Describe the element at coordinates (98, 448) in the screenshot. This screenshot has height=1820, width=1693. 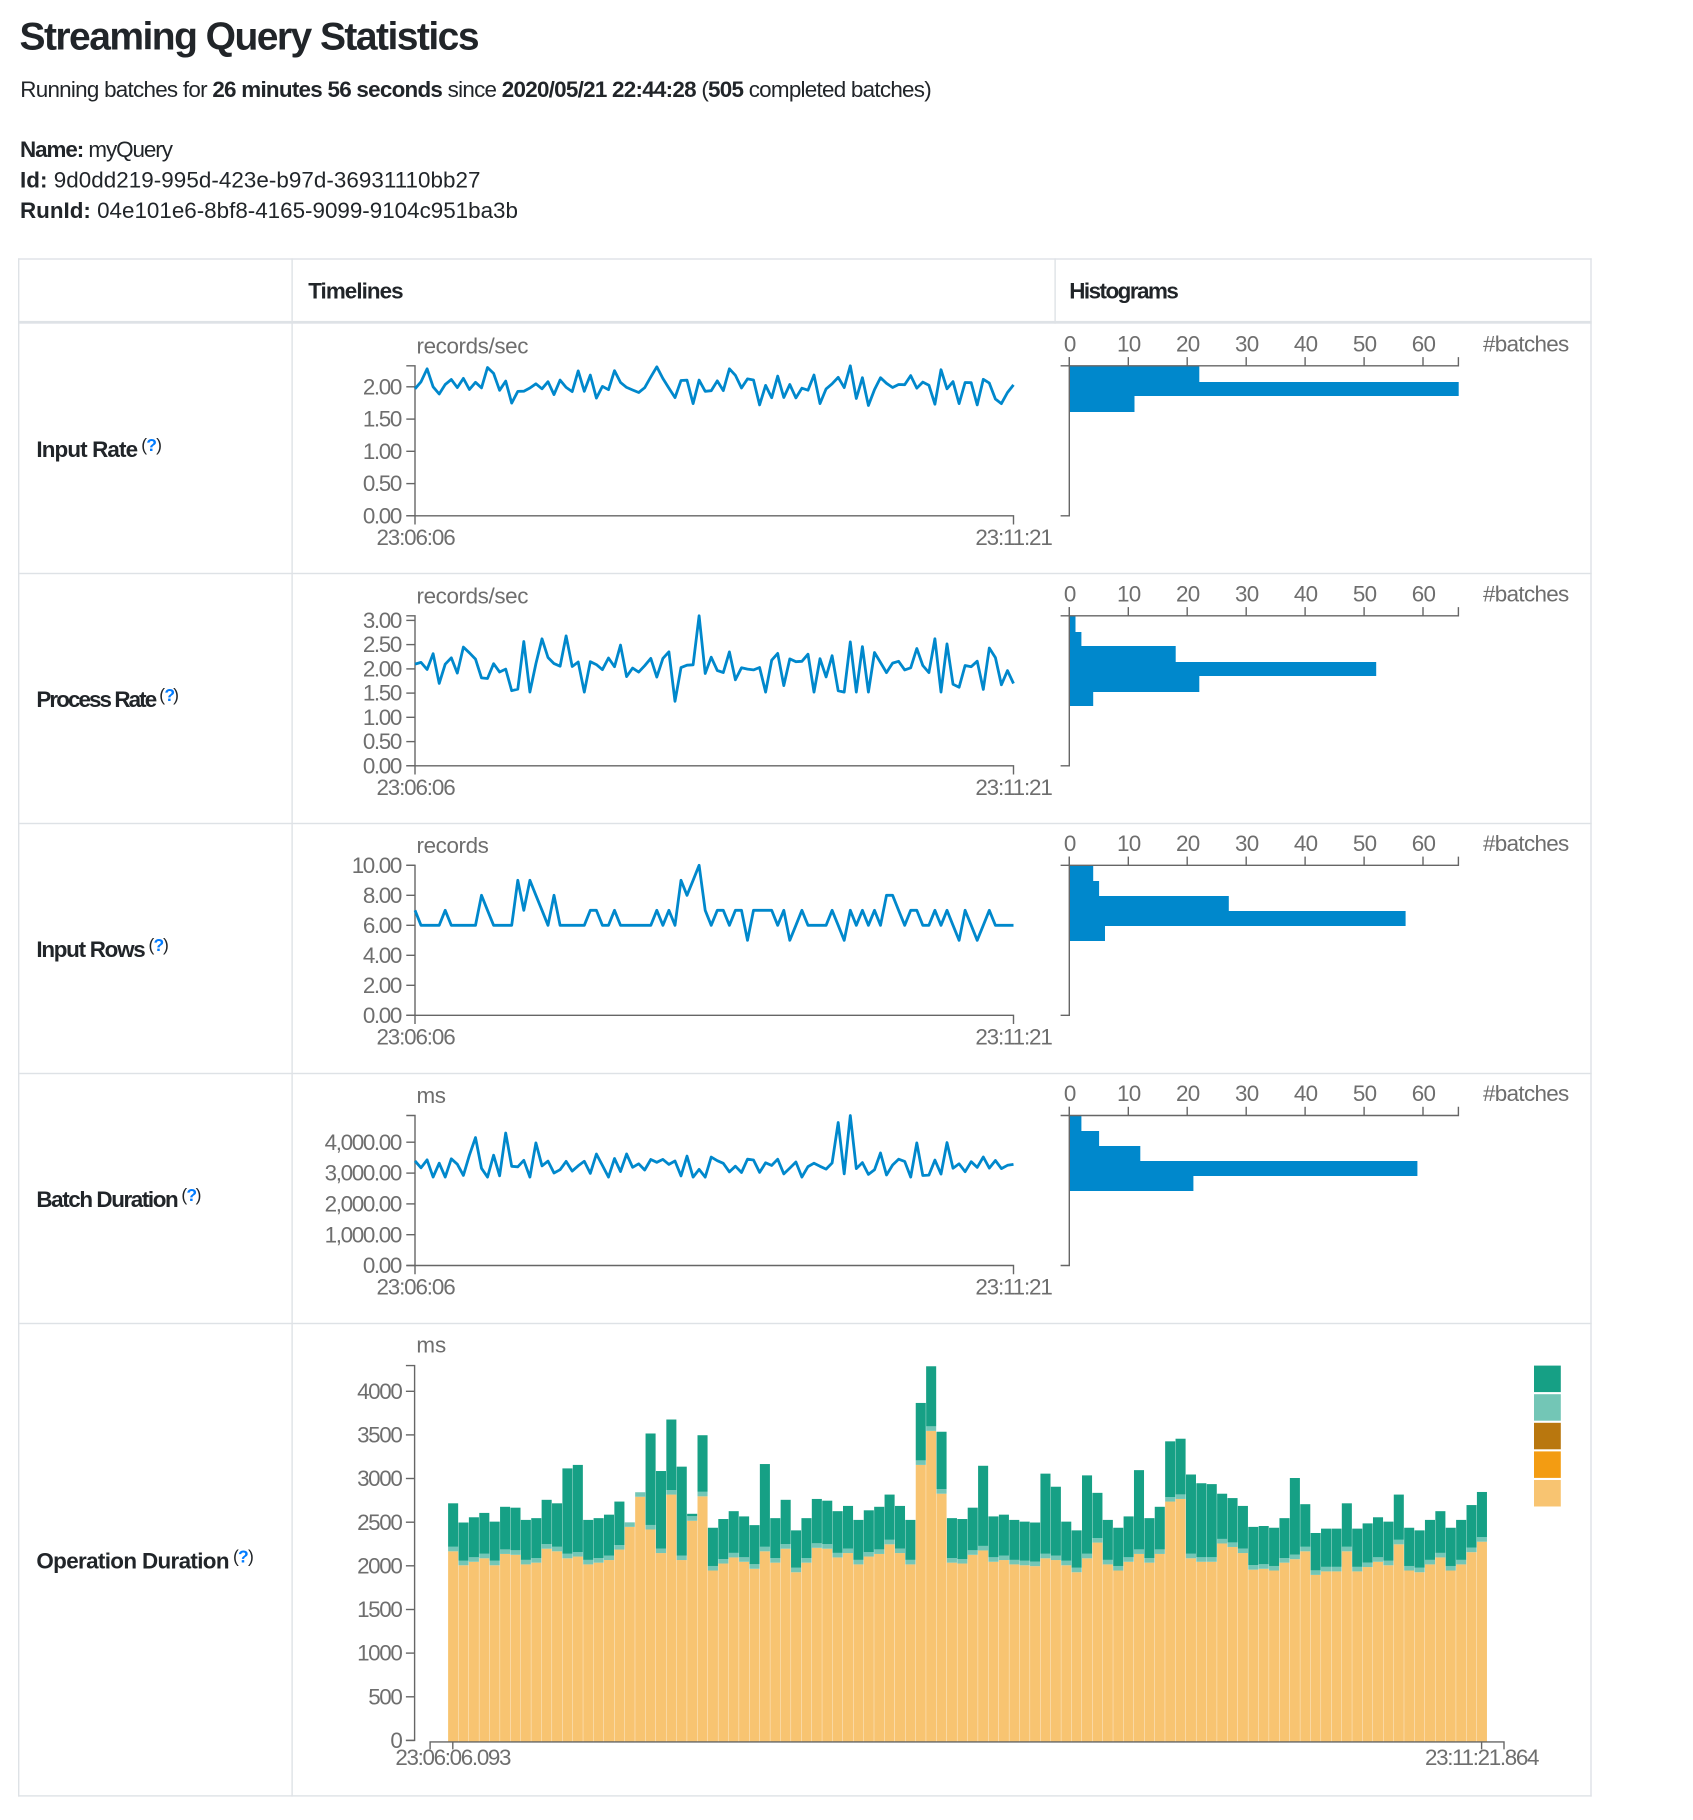
I see `svg-text: Input Rate (?)` at that location.